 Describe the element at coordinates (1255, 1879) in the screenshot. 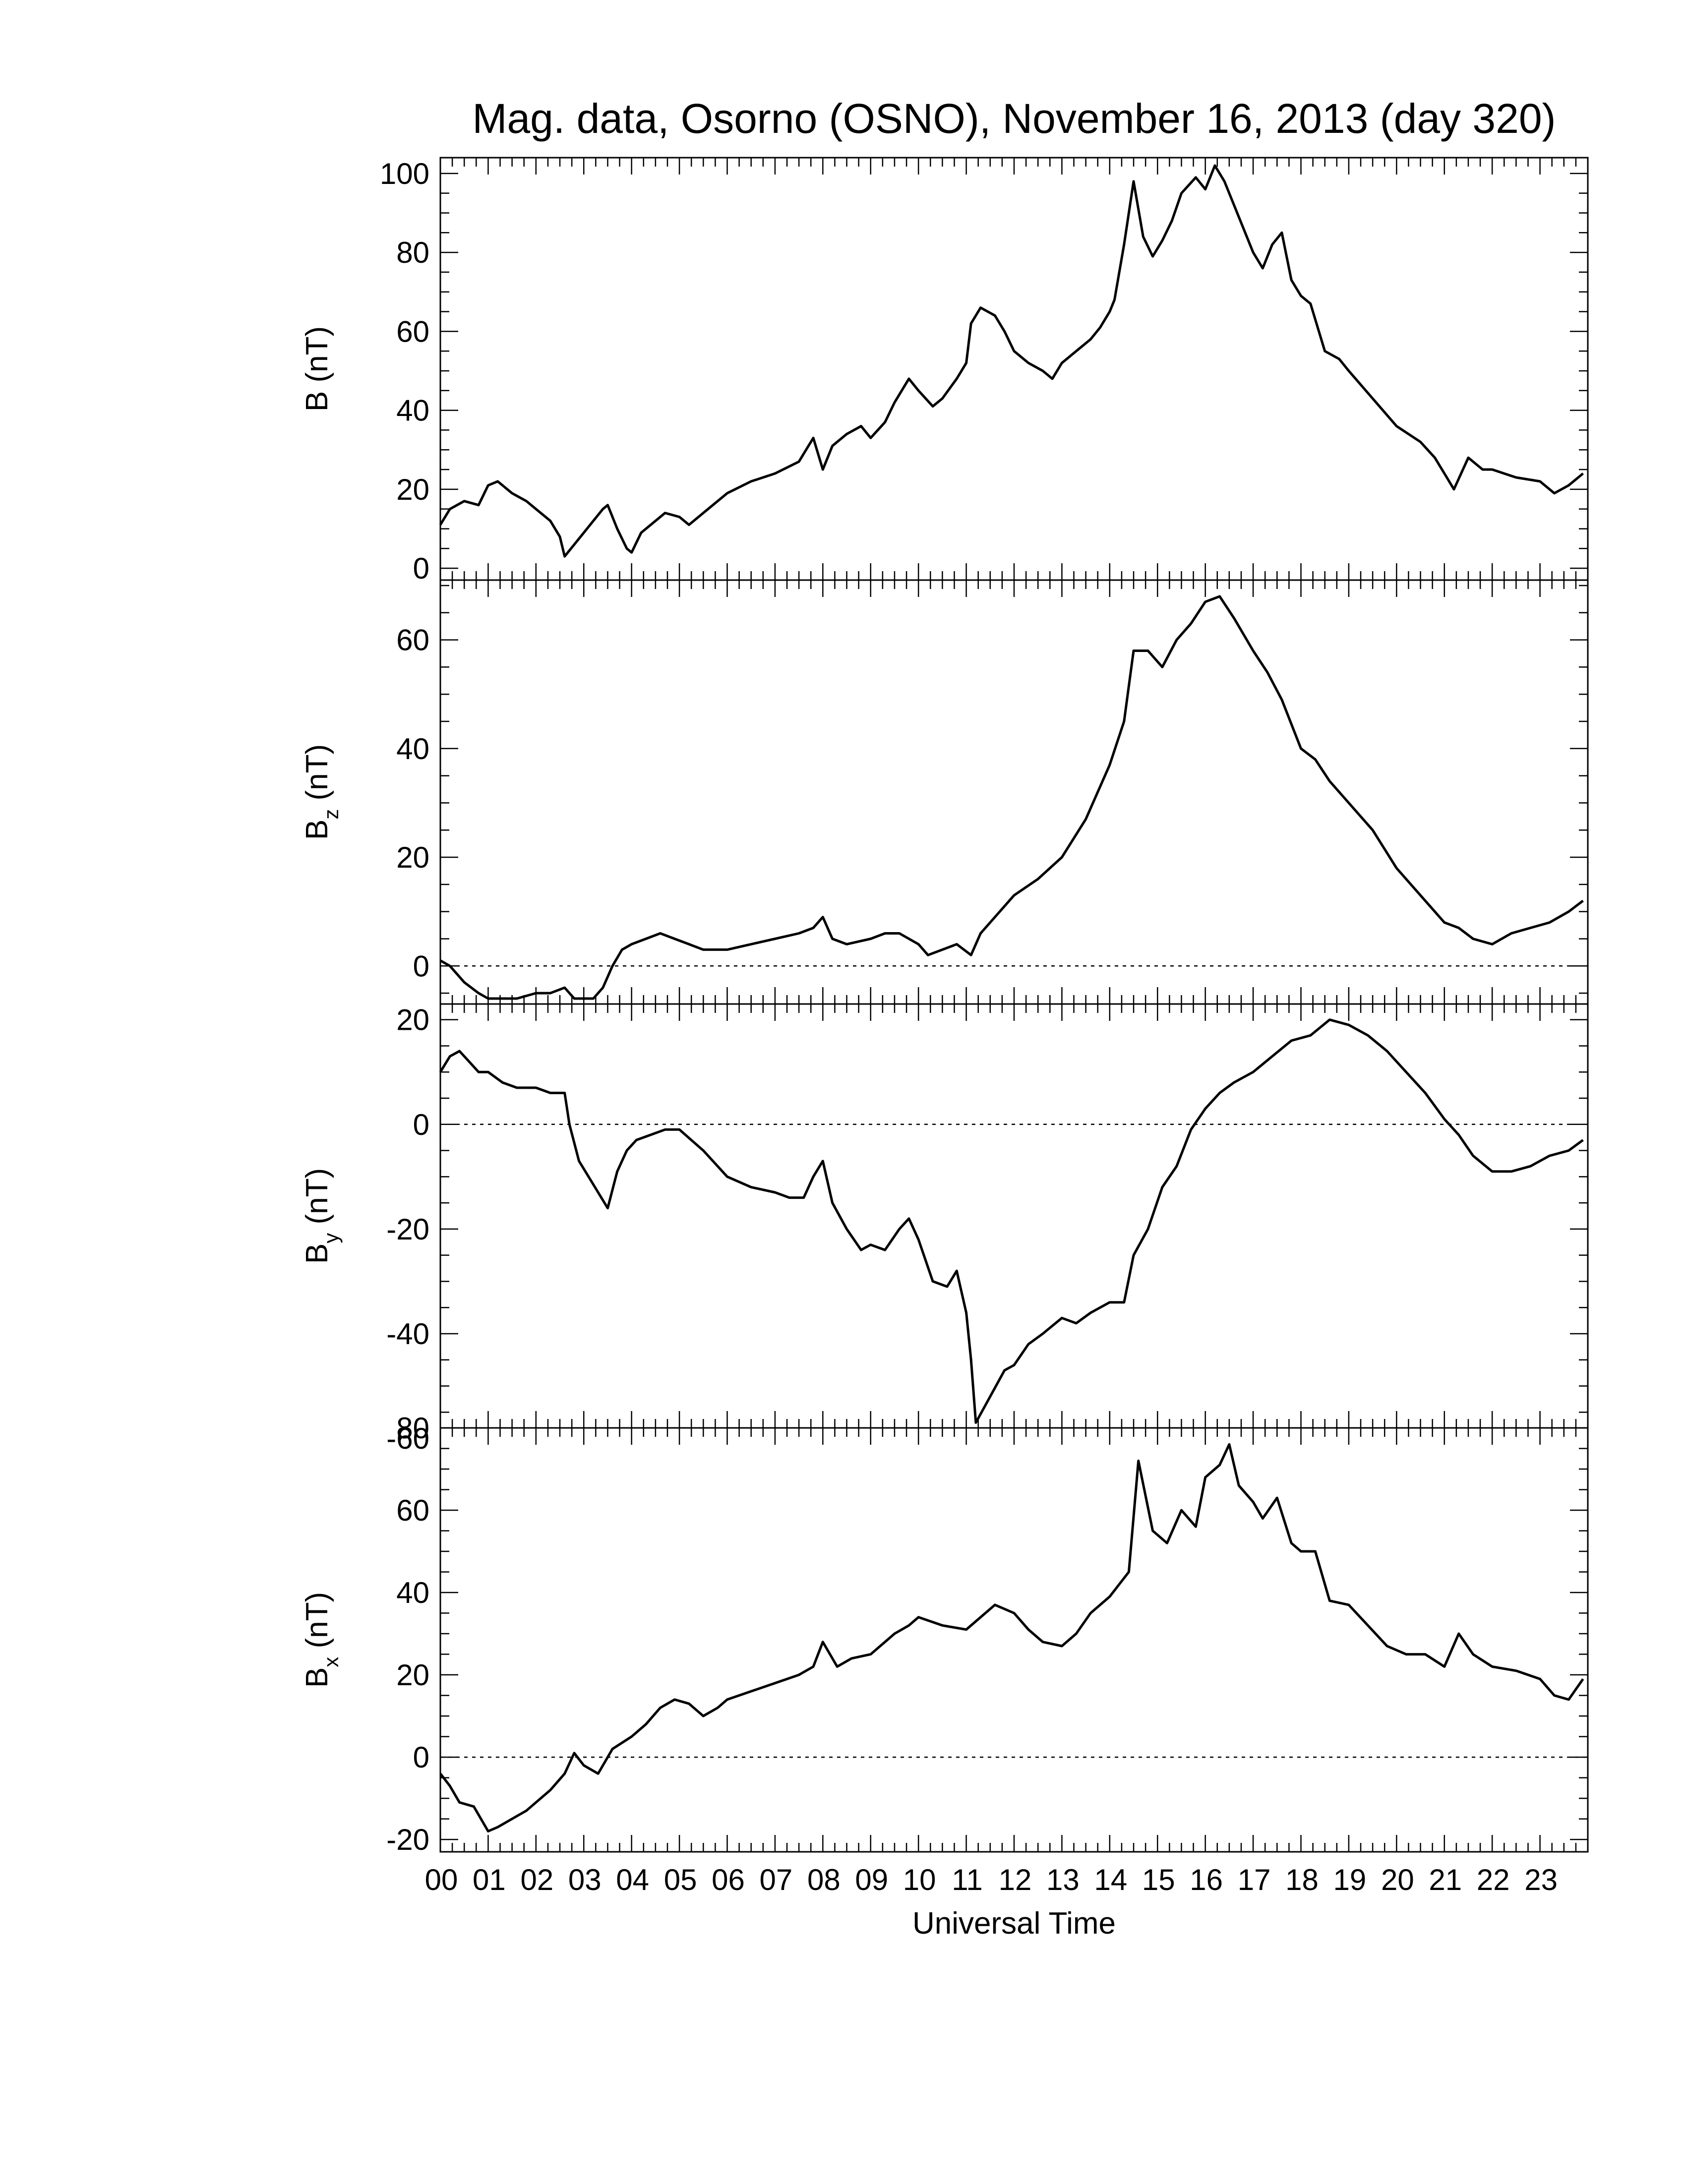

I see `x-tick-label: 17` at that location.